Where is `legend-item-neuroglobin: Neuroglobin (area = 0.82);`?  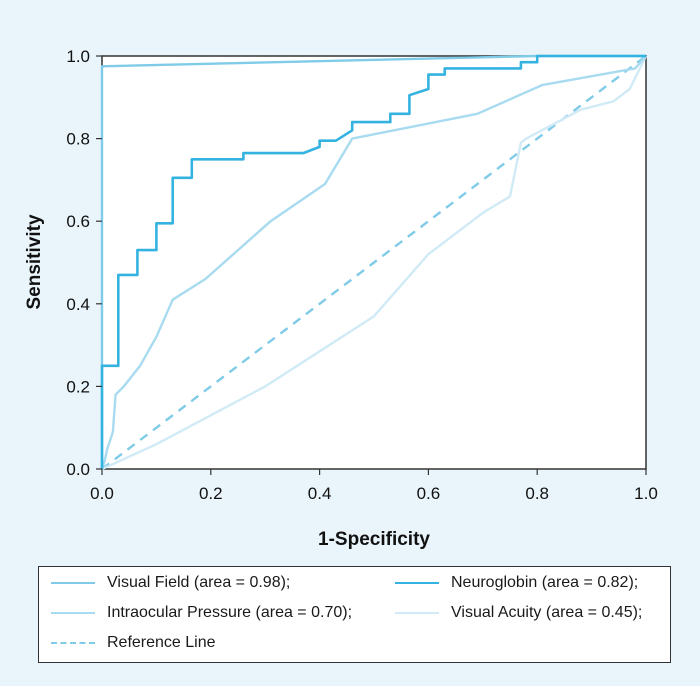 legend-item-neuroglobin: Neuroglobin (area = 0.82); is located at coordinates (516, 583).